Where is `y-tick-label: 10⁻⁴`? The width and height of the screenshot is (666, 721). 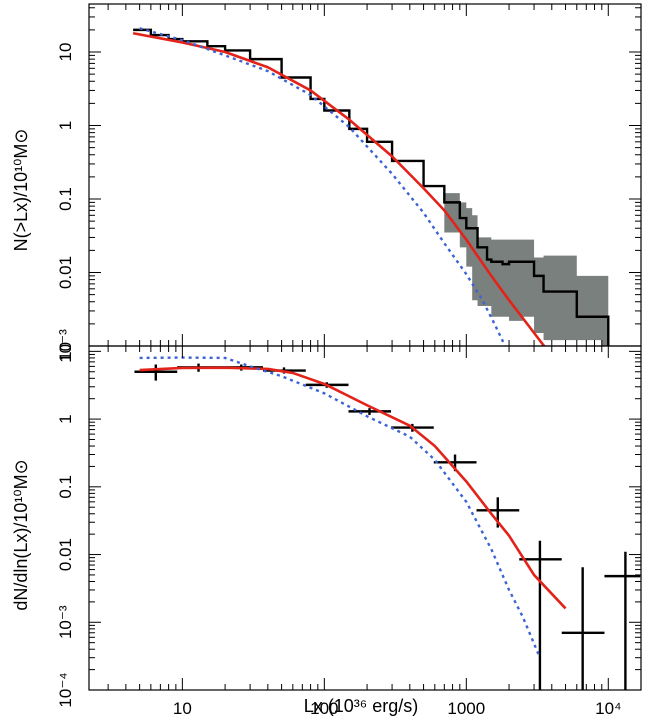 y-tick-label: 10⁻⁴ is located at coordinates (65, 689).